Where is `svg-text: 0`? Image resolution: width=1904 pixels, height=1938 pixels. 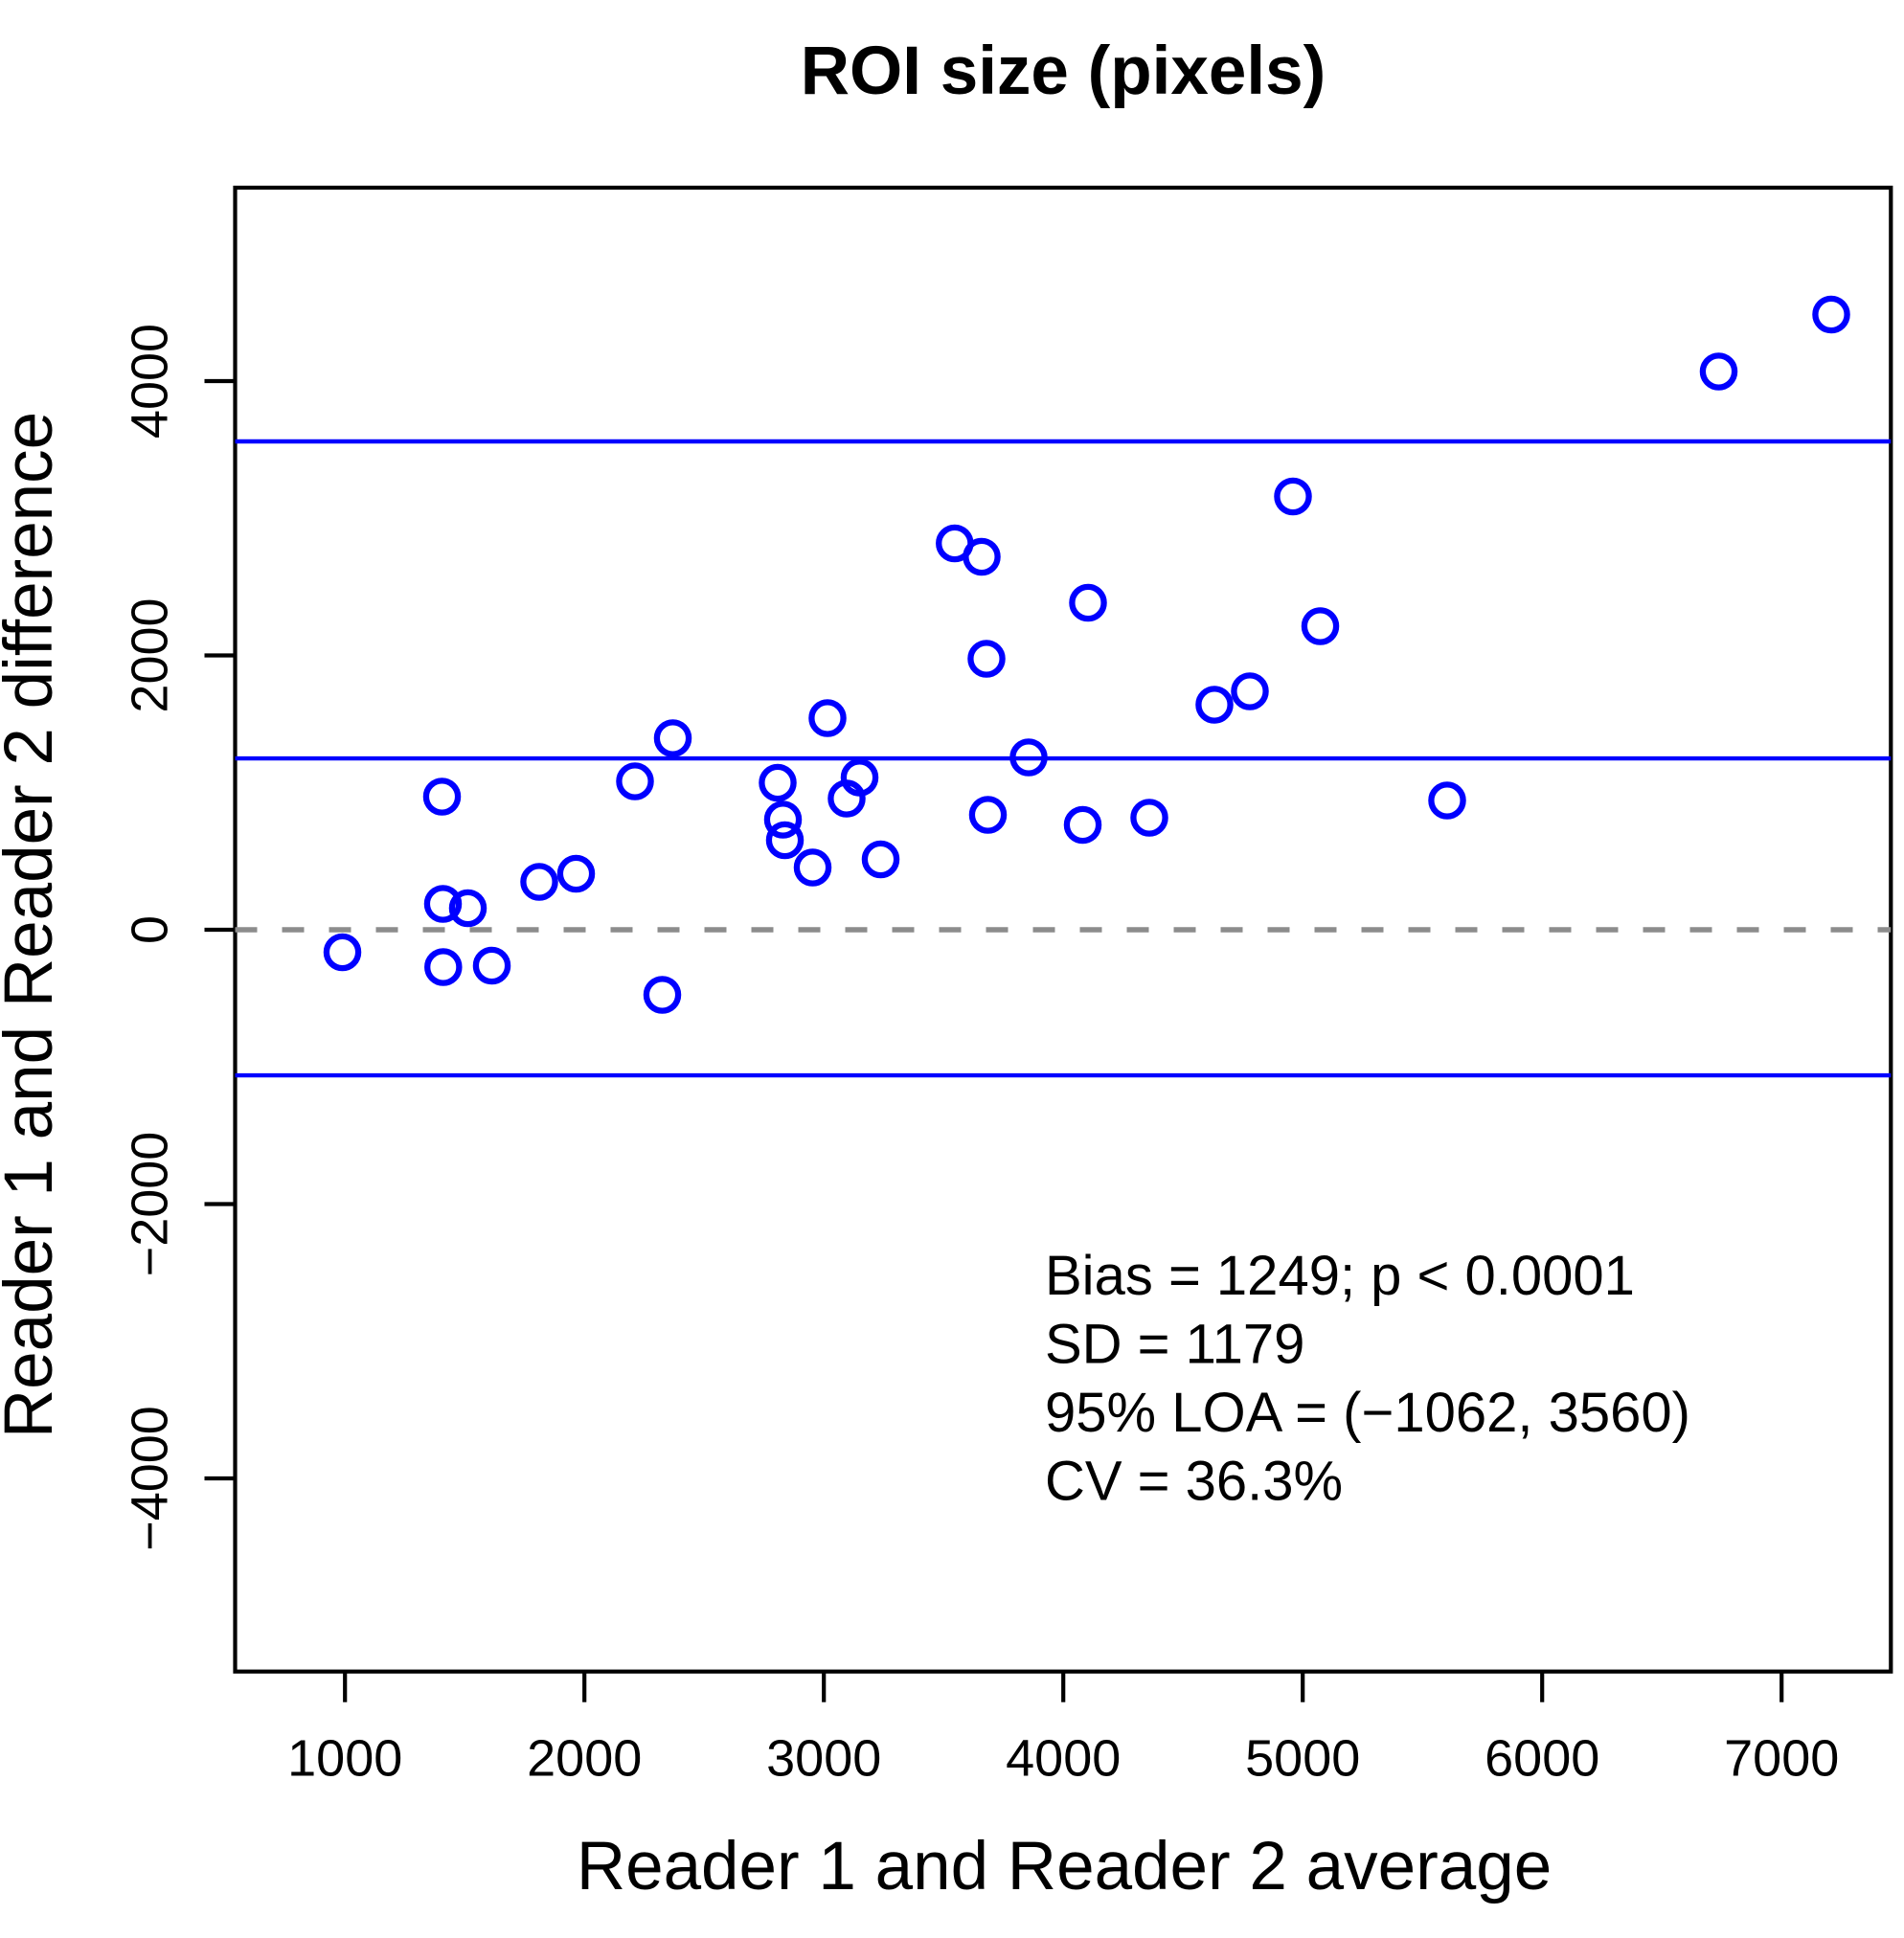
svg-text: 0 is located at coordinates (149, 929).